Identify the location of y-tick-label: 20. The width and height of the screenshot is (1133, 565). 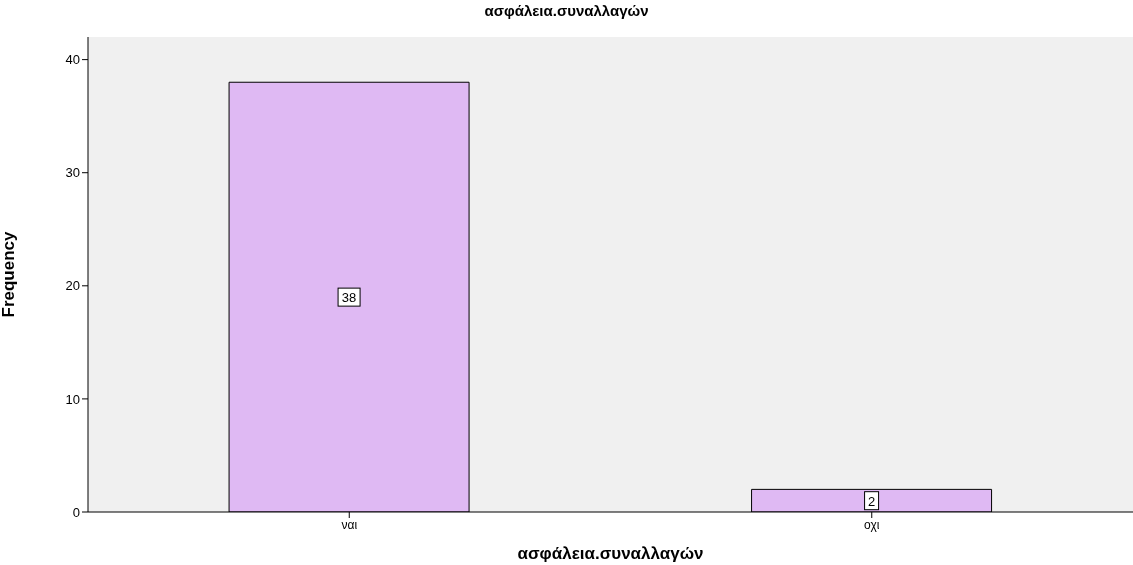
(72, 286).